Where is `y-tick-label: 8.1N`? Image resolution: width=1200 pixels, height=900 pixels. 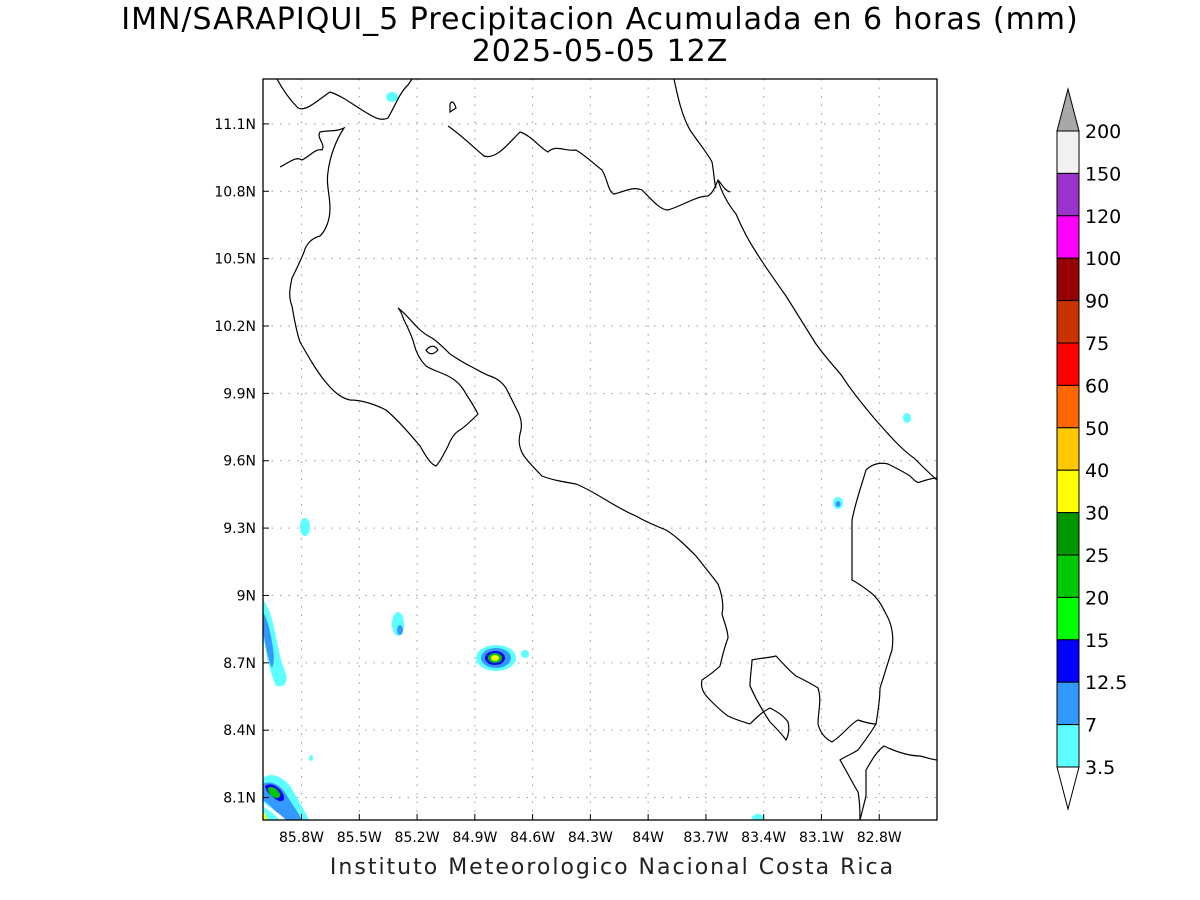 y-tick-label: 8.1N is located at coordinates (239, 799).